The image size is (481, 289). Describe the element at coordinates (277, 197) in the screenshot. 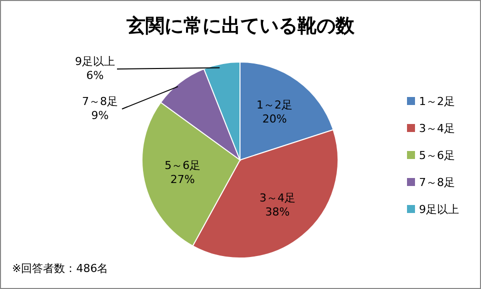

I see `slice-label: 3～4足` at that location.